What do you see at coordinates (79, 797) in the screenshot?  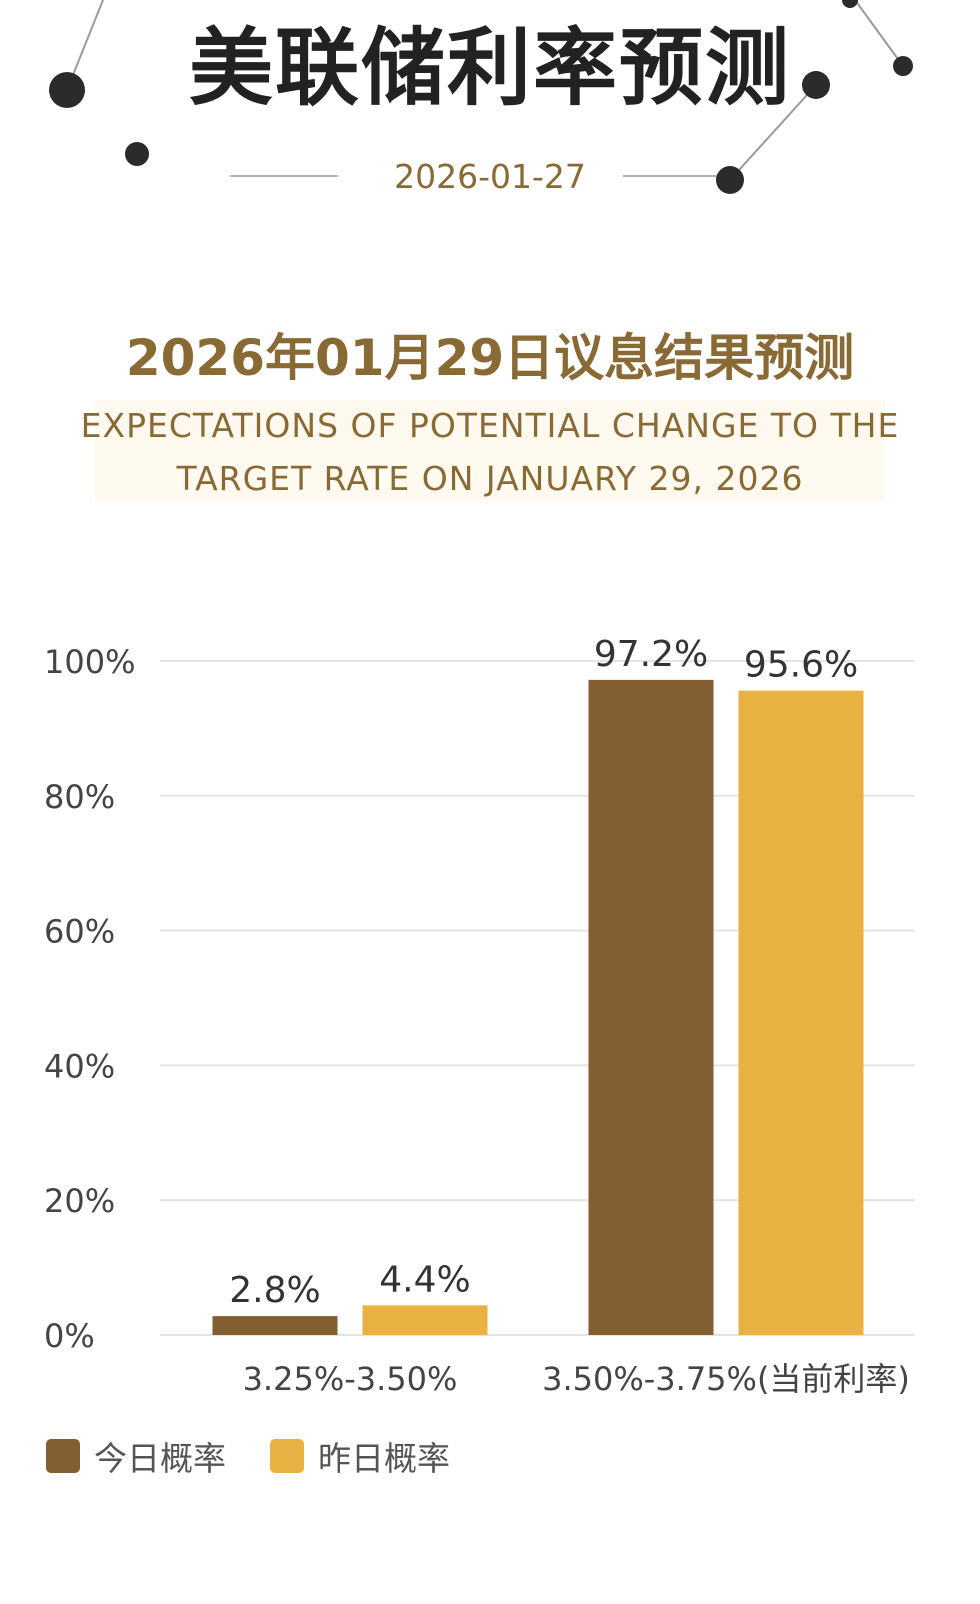 I see `y-tick-label: 80%` at bounding box center [79, 797].